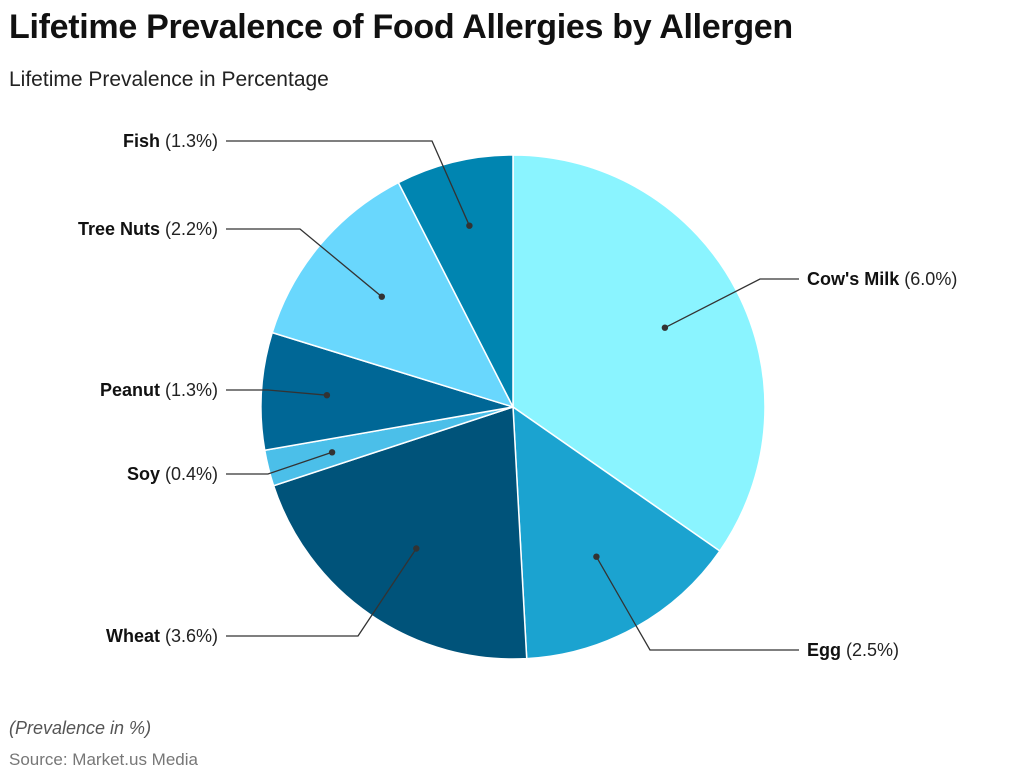 This screenshot has height=779, width=1024. I want to click on slice-label-value: (2.2%), so click(189, 229).